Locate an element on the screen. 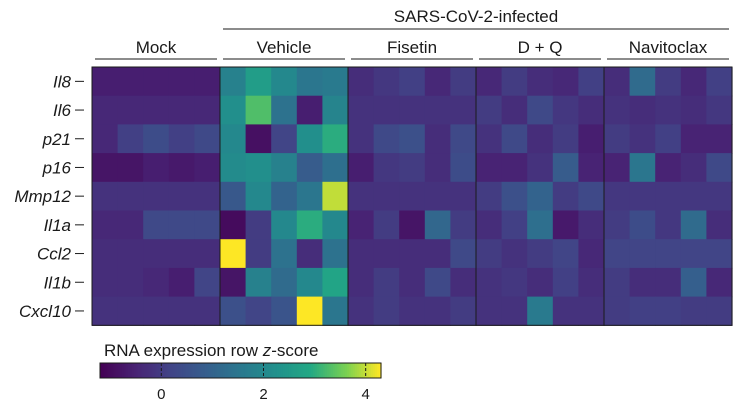 Image resolution: width=750 pixels, height=405 pixels. group-headers: Mock Vehicle Fisetin D + Q Navitoclax is located at coordinates (412, 49).